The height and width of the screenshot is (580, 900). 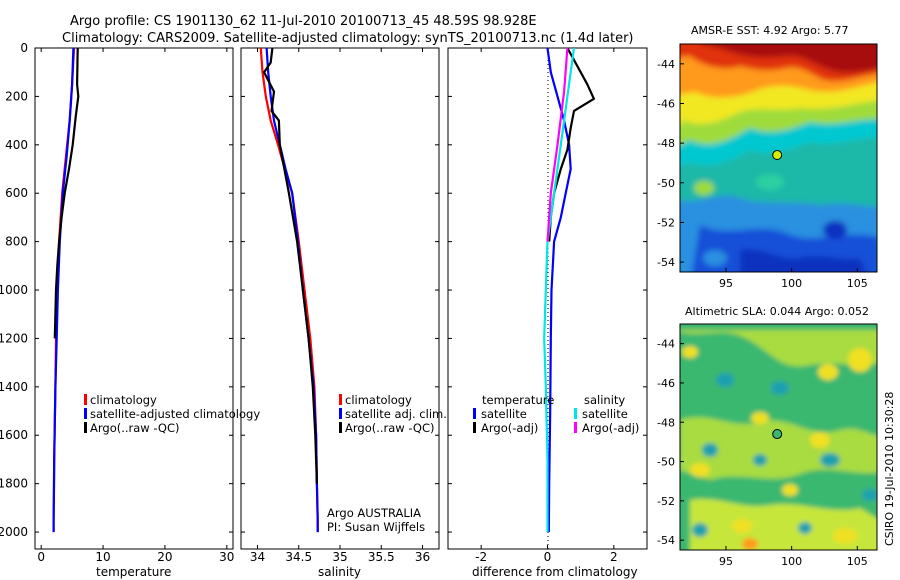 I want to click on temperature-series, so click(x=66, y=290).